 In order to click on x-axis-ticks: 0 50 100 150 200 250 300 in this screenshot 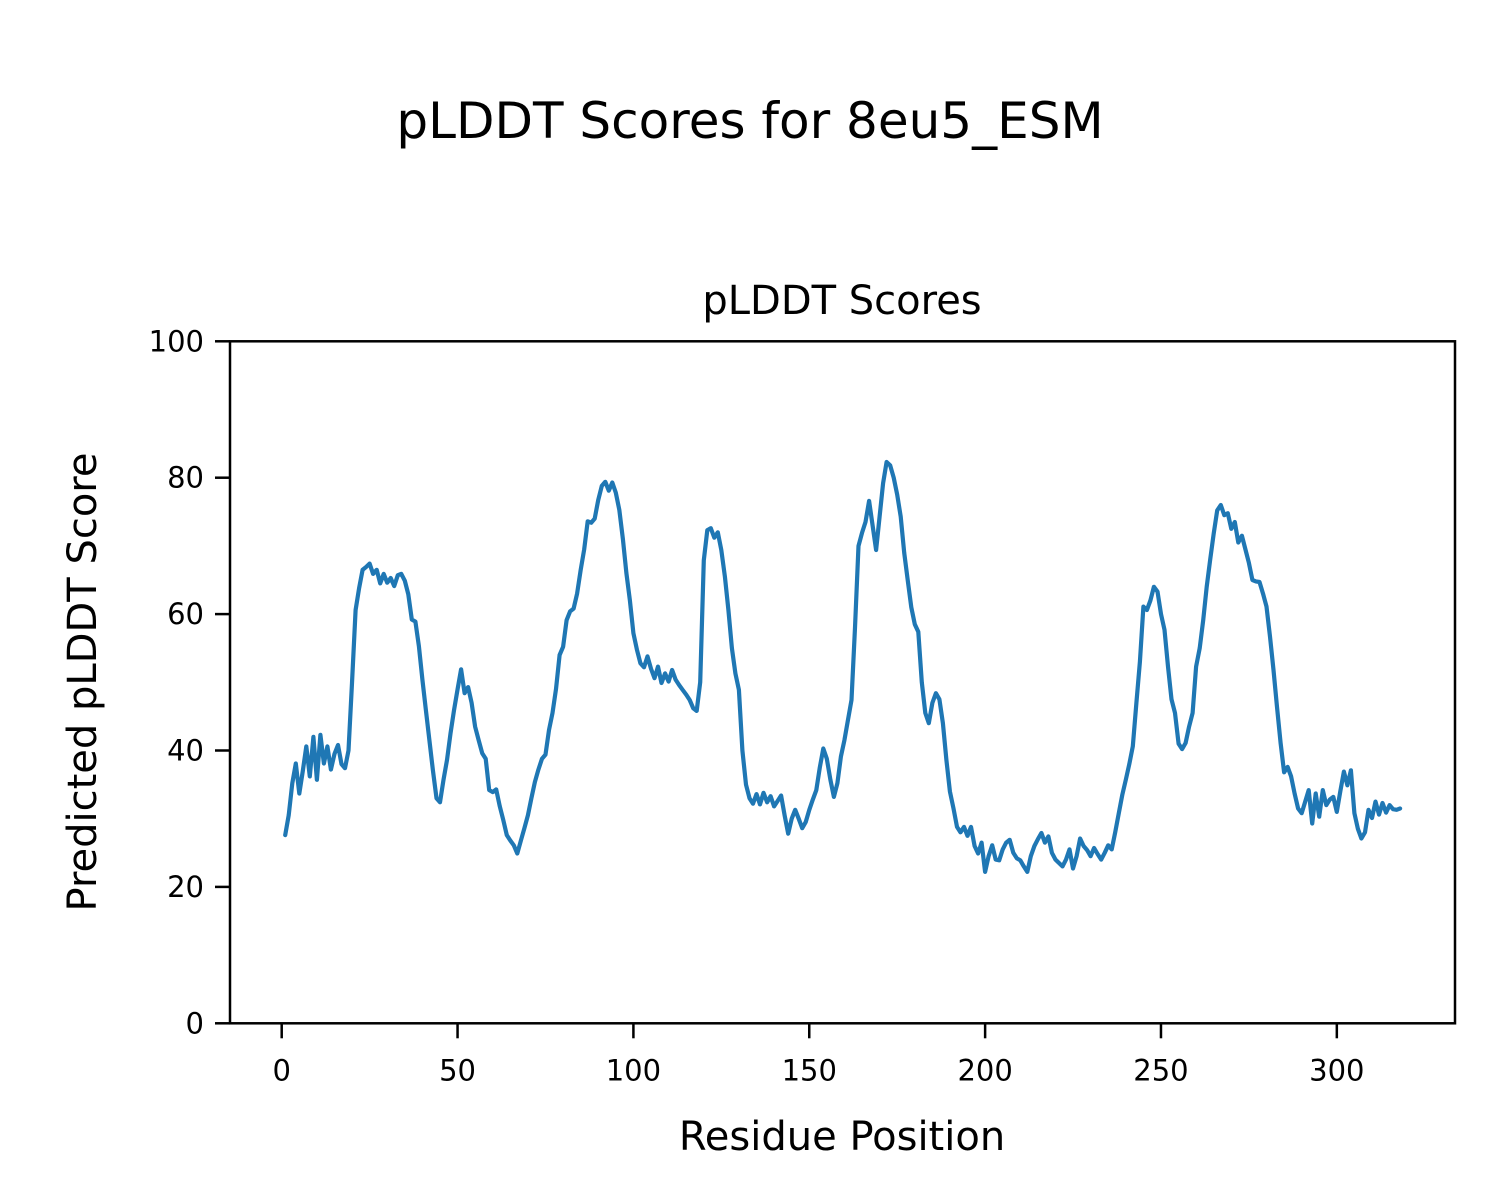, I will do `click(818, 1055)`.